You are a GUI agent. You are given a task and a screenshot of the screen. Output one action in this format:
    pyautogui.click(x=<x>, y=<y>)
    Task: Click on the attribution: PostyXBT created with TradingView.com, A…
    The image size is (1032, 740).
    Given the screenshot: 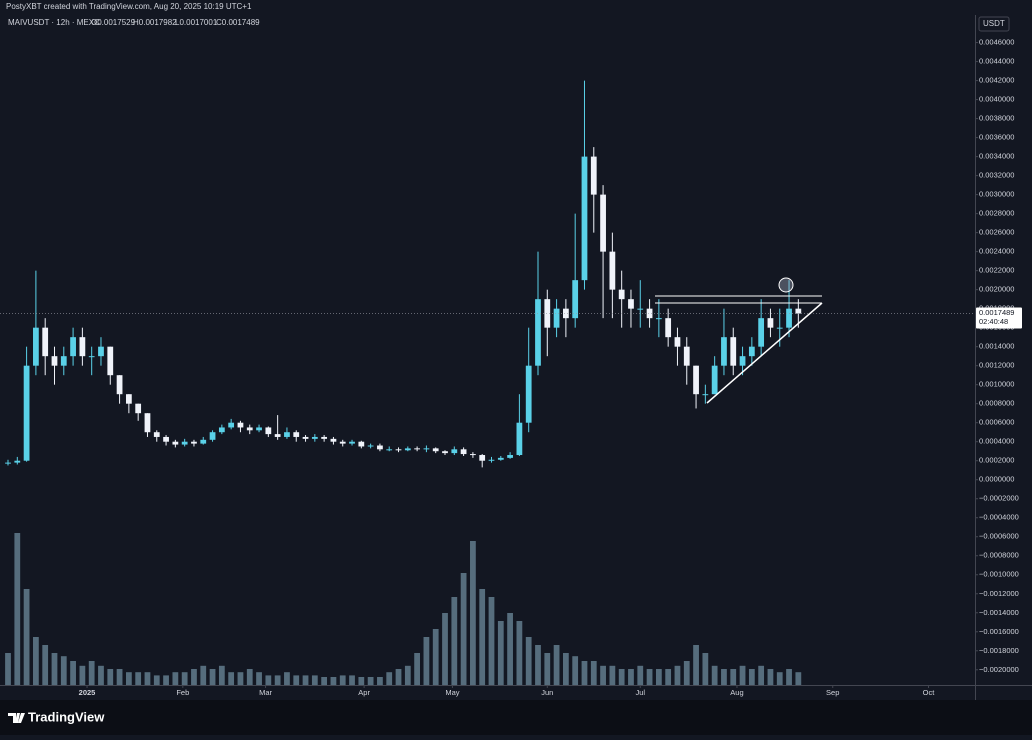 What is the action you would take?
    pyautogui.click(x=129, y=6)
    